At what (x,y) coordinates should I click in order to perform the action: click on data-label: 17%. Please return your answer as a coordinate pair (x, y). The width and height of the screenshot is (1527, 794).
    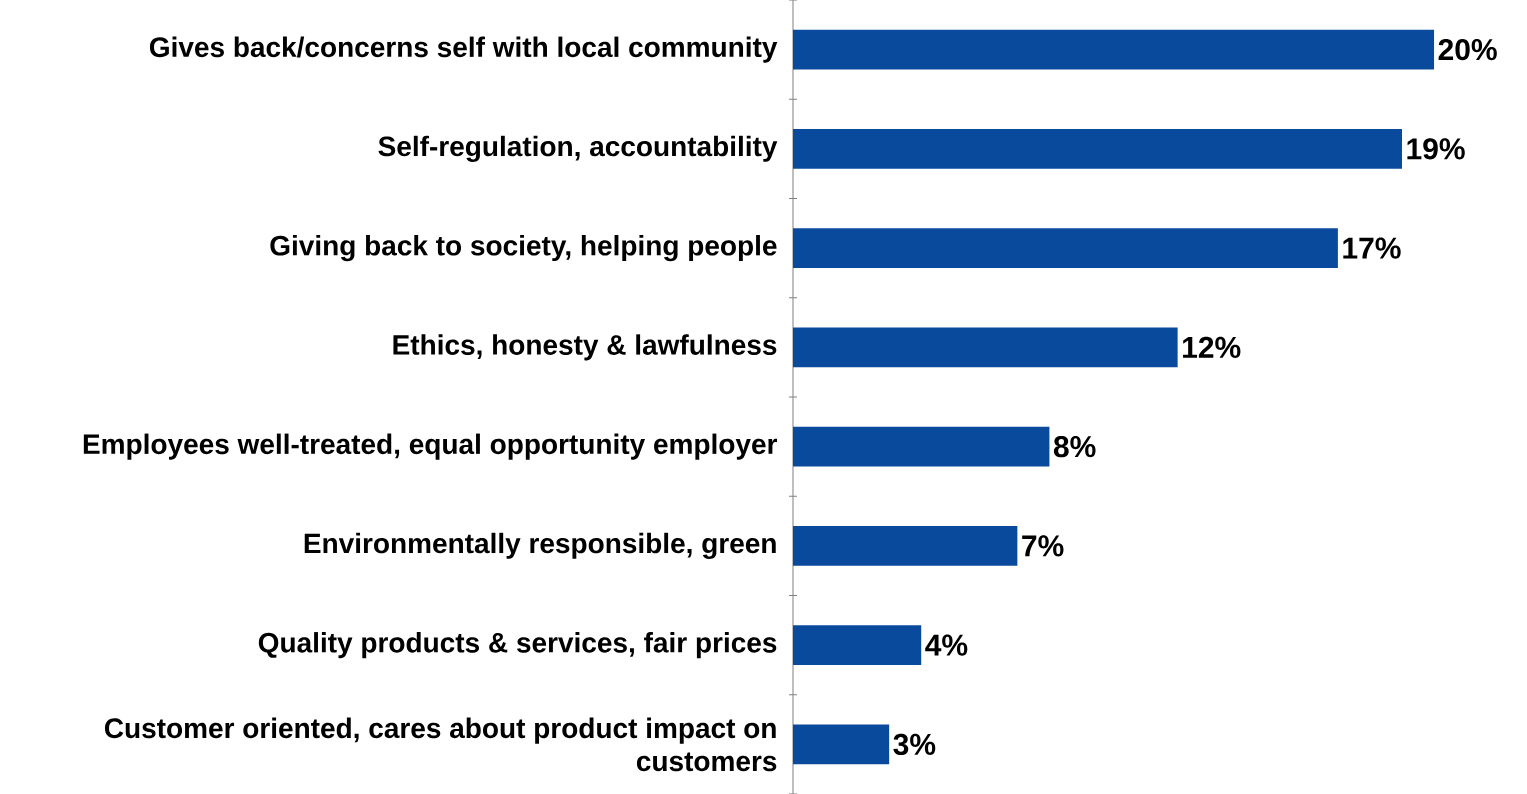
    Looking at the image, I should click on (1372, 248).